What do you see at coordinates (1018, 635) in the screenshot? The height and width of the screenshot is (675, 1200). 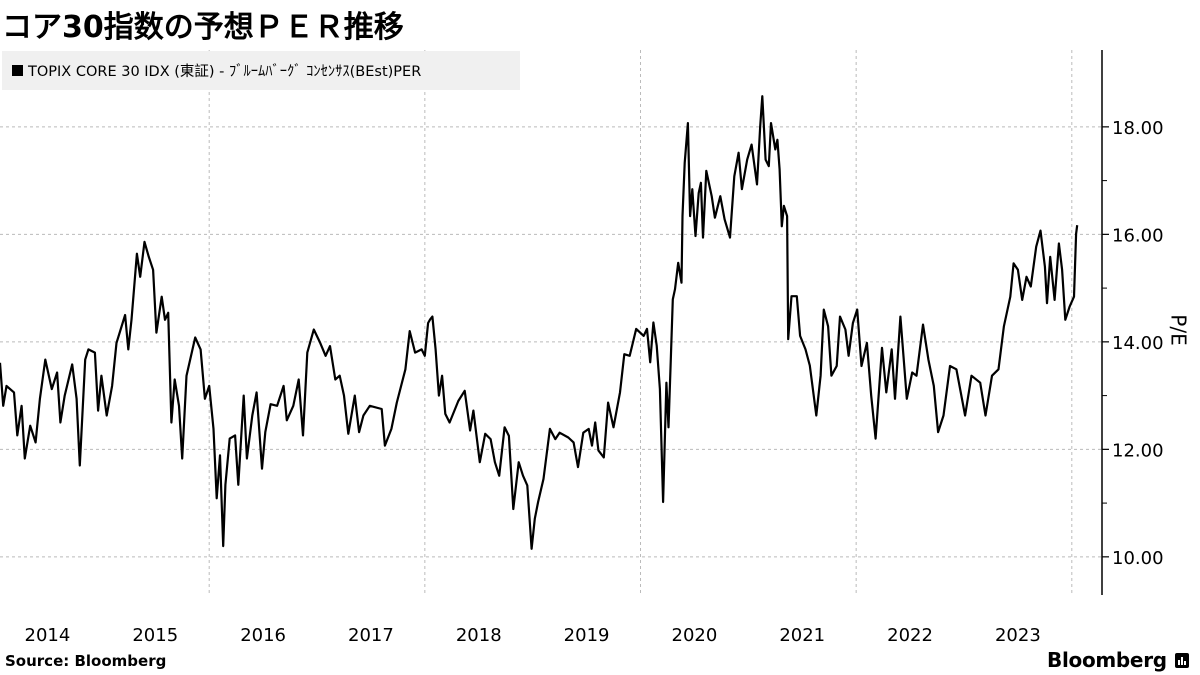 I see `x-tick-label: 2023` at bounding box center [1018, 635].